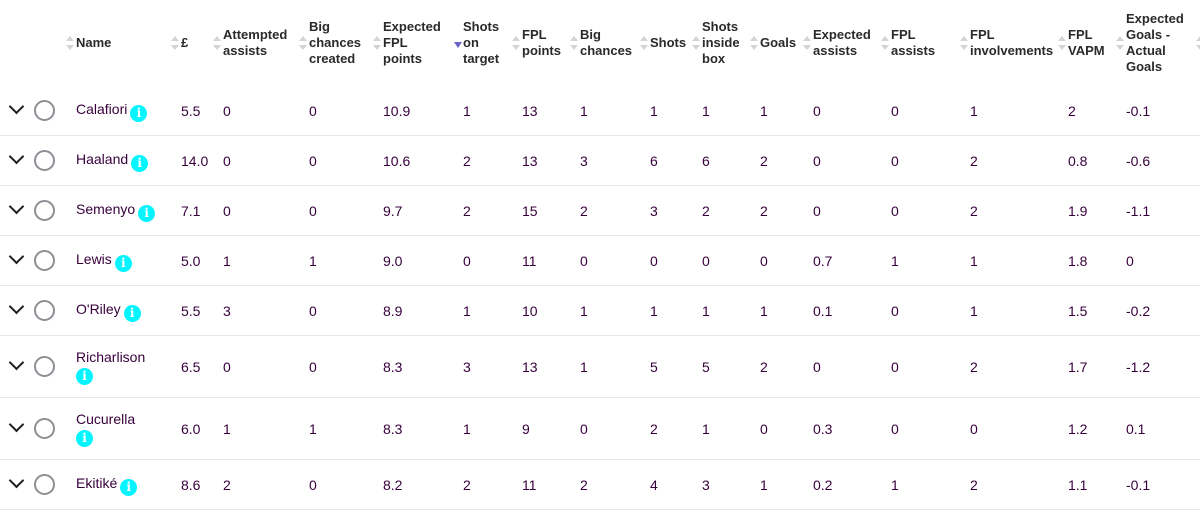 The height and width of the screenshot is (515, 1200). What do you see at coordinates (346, 43) in the screenshot?
I see `header-cell-big-chances-created: Big chances created` at bounding box center [346, 43].